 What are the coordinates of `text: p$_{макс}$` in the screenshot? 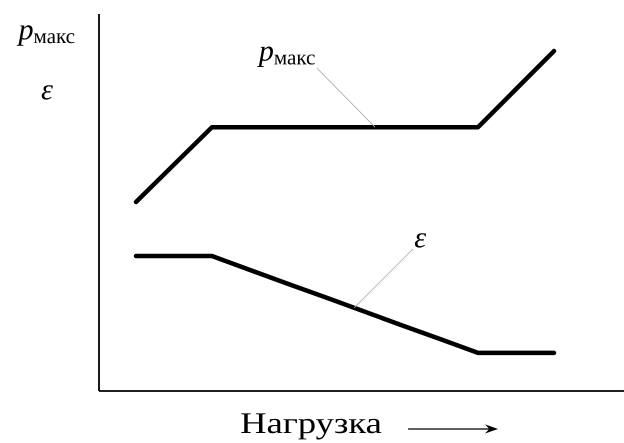 It's located at (286, 56).